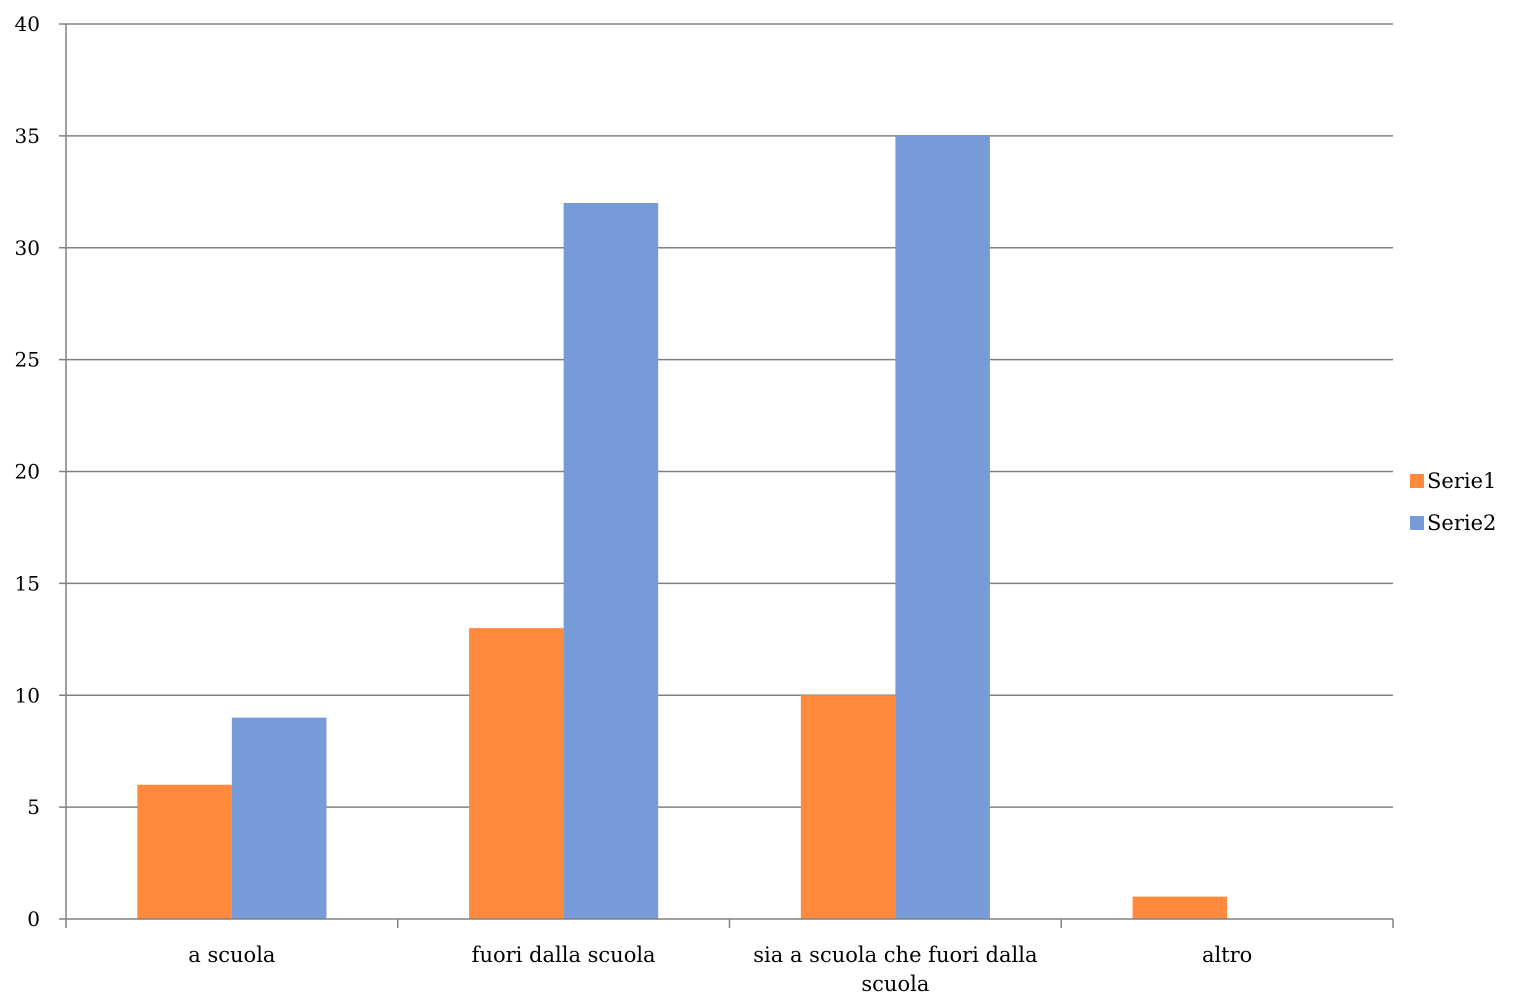  Describe the element at coordinates (27, 583) in the screenshot. I see `y-tick-label: 15` at that location.